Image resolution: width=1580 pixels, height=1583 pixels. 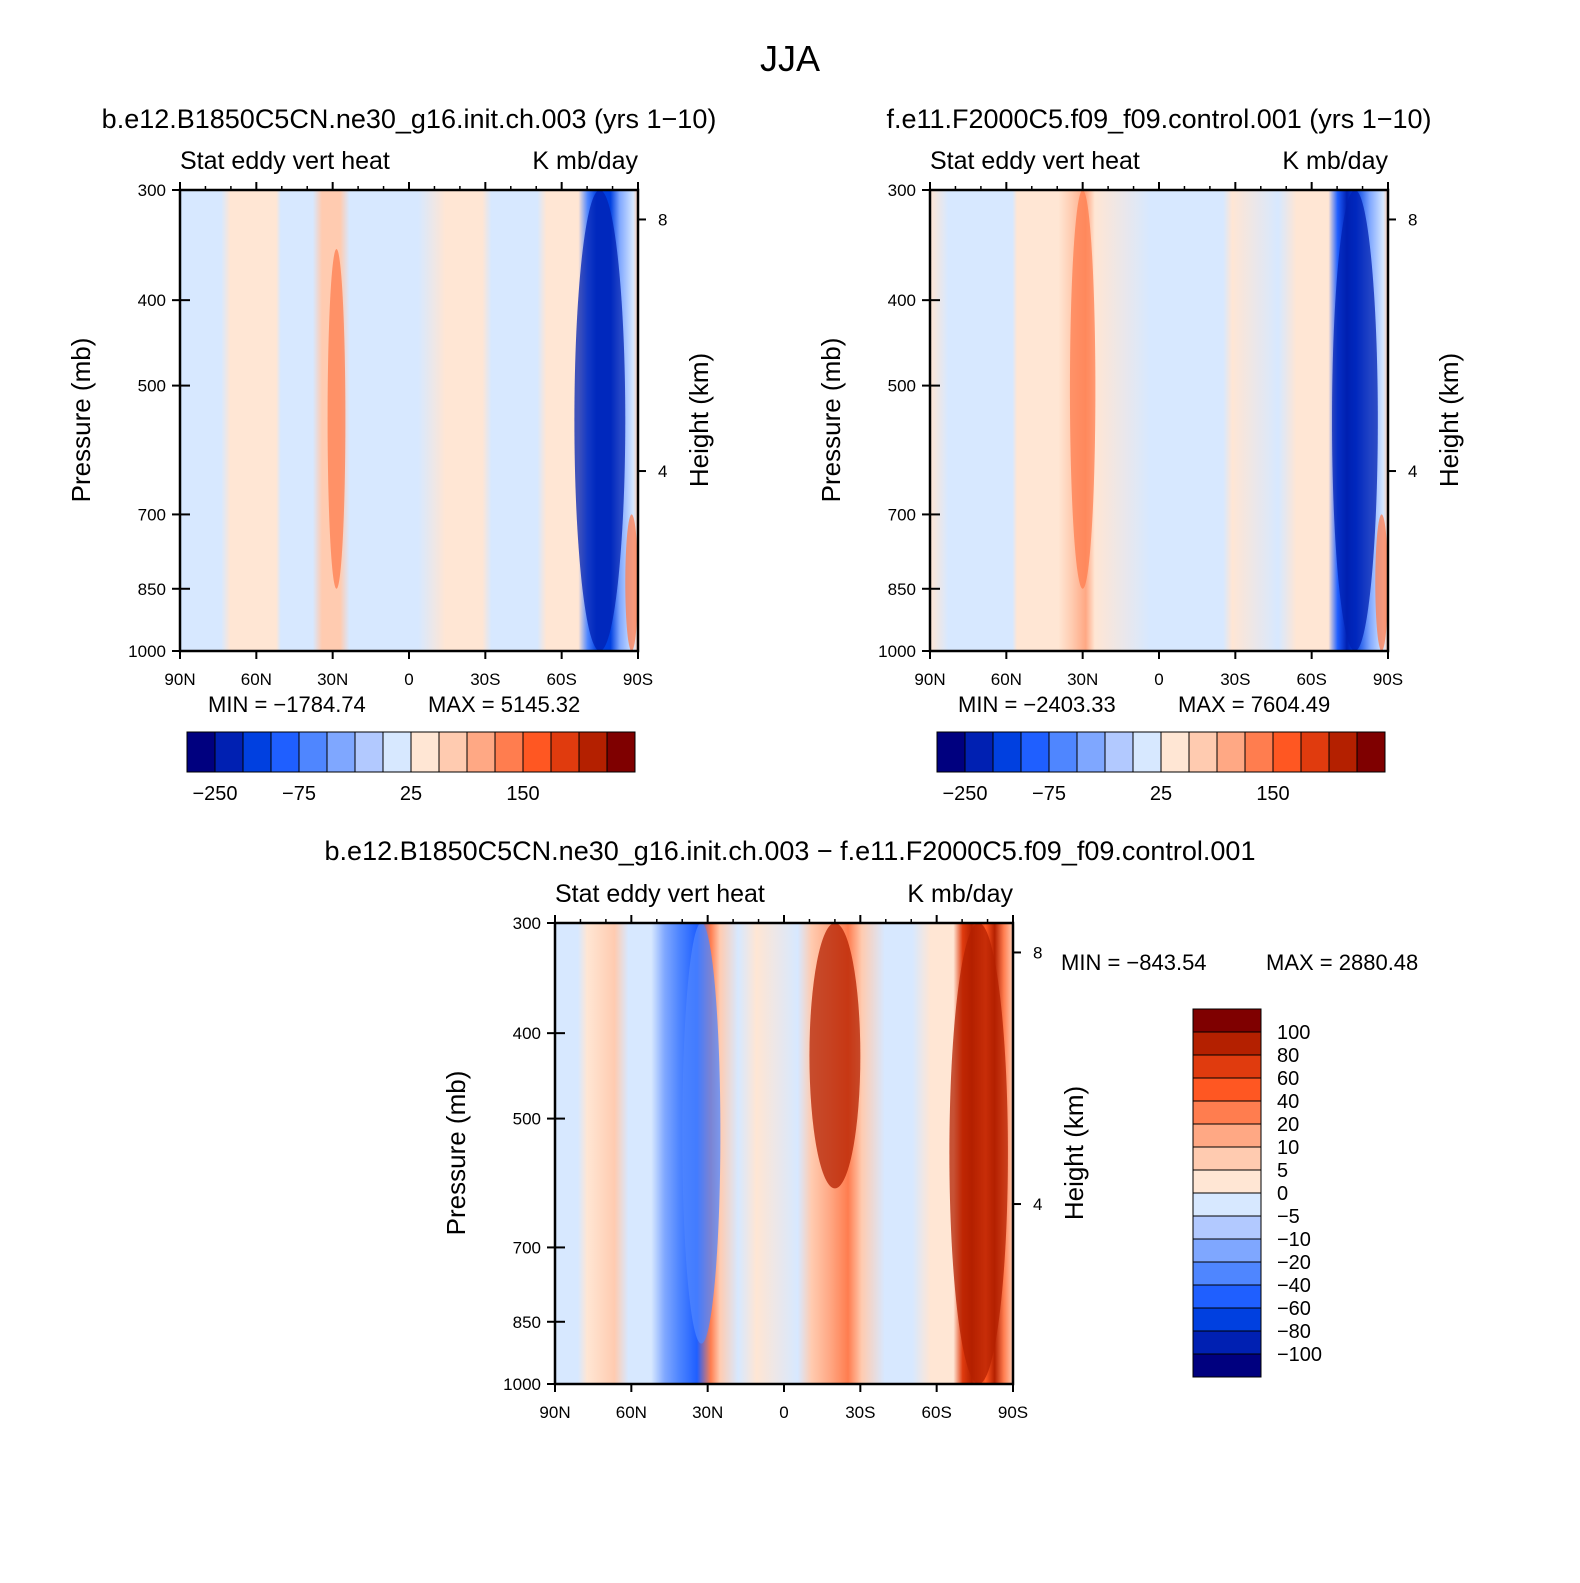 I want to click on panel1-x-tick-label-6: 90S, so click(x=638, y=679).